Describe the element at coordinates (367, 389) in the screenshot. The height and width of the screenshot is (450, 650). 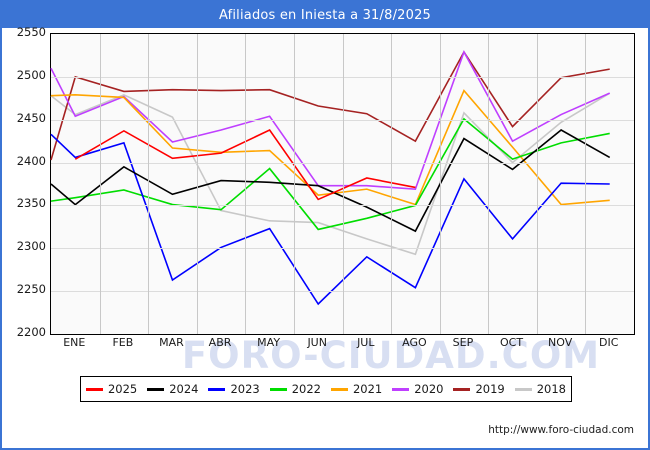
I see `legend-label: 2021` at that location.